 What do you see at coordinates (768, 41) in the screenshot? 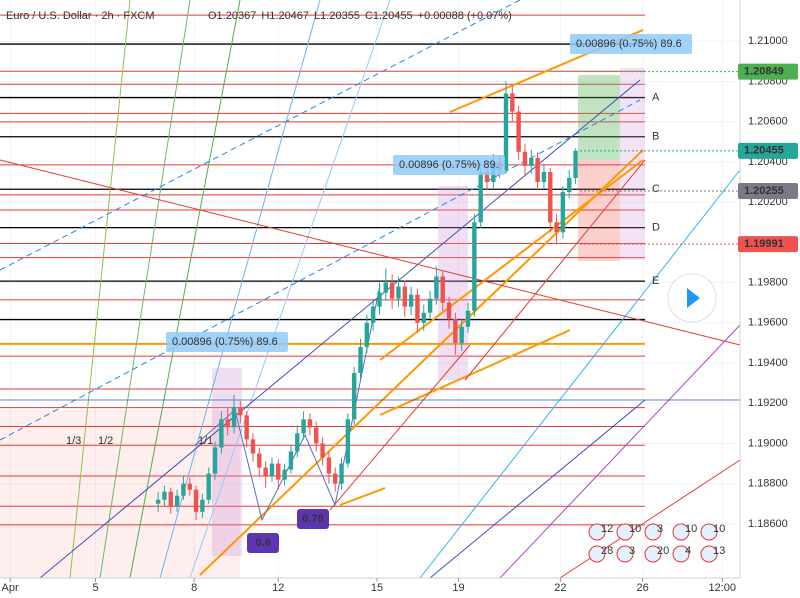
I see `y-tick-label: 1.21000` at bounding box center [768, 41].